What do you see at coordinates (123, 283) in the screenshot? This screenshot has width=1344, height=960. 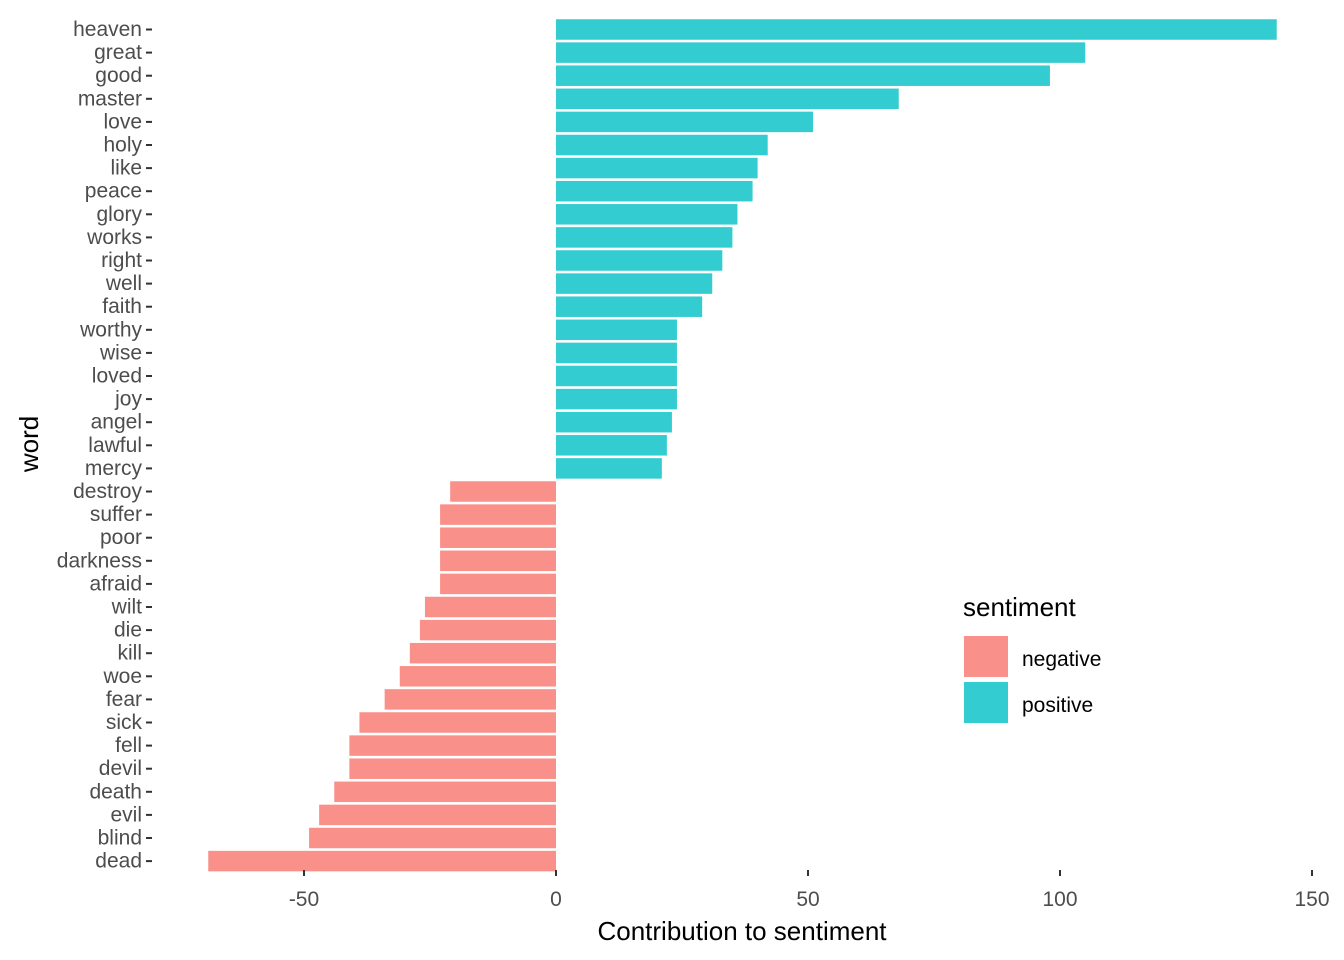 I see `y-tick-label-well: well` at bounding box center [123, 283].